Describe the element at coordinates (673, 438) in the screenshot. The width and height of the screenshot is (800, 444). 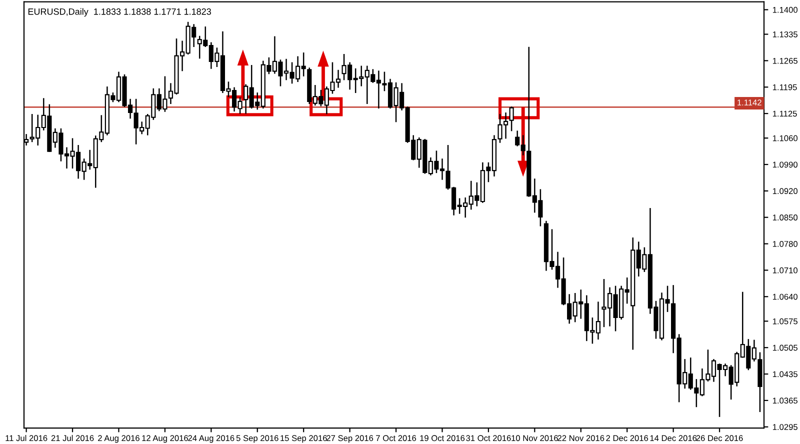
I see `x-tick-label: 14 Dec 2016` at that location.